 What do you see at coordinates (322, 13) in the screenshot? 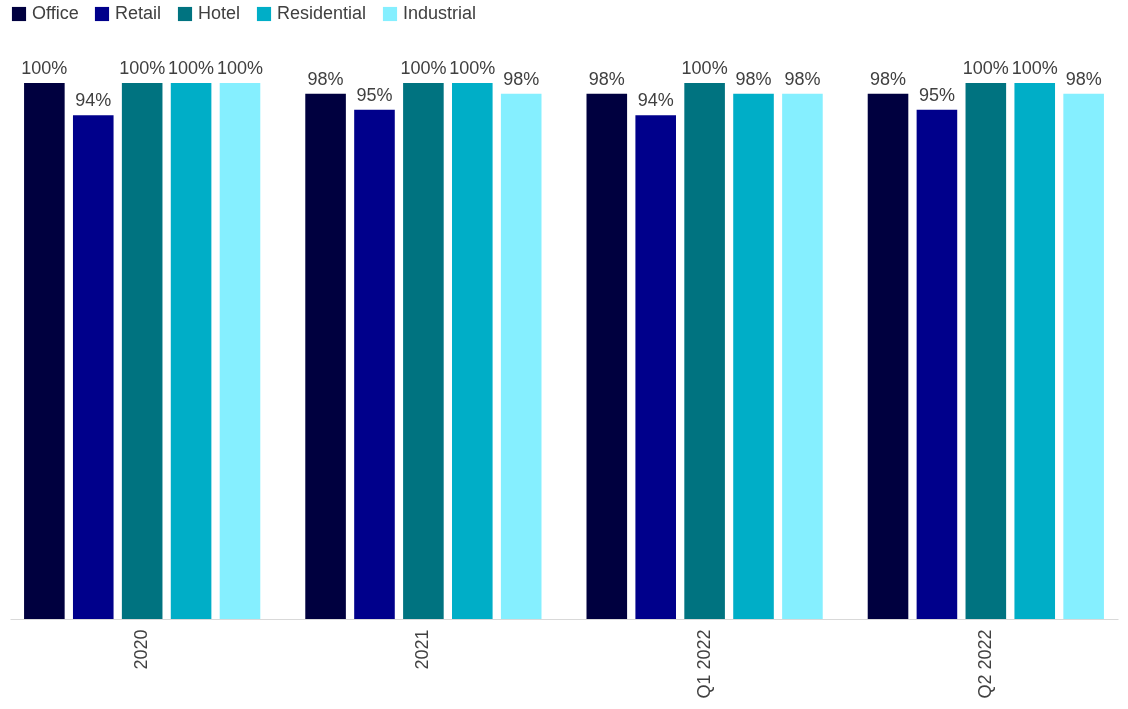
I see `legend-label: Residential` at bounding box center [322, 13].